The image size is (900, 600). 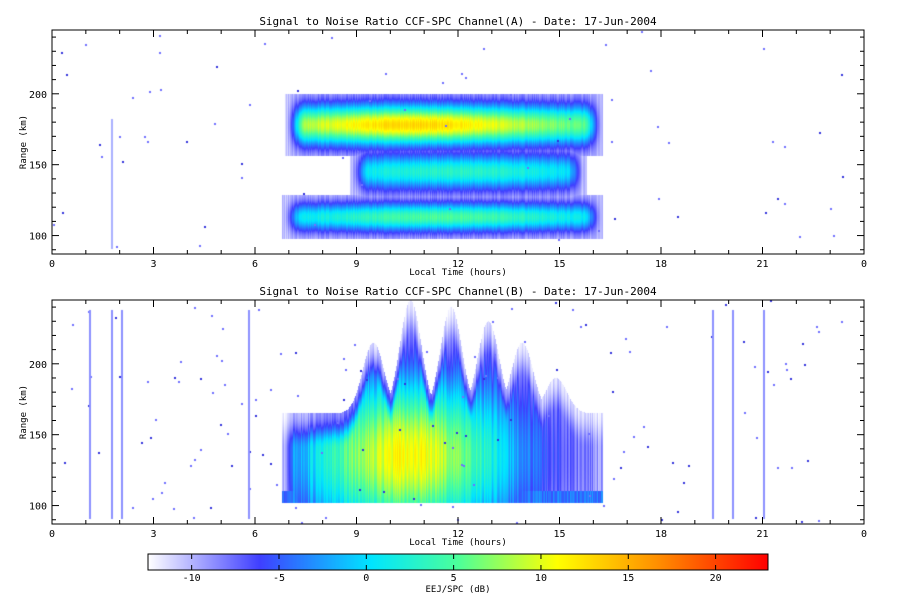 What do you see at coordinates (454, 578) in the screenshot?
I see `colorbar-tick-label: 5` at bounding box center [454, 578].